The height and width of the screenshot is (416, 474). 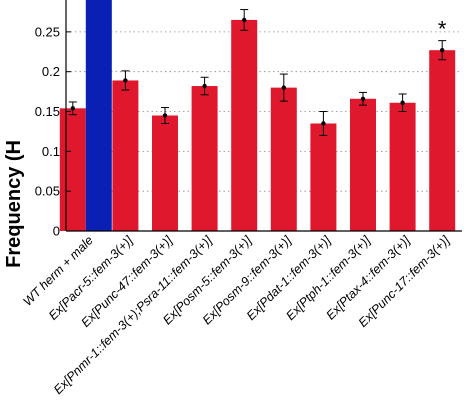 I want to click on annotations: *, so click(x=442, y=29).